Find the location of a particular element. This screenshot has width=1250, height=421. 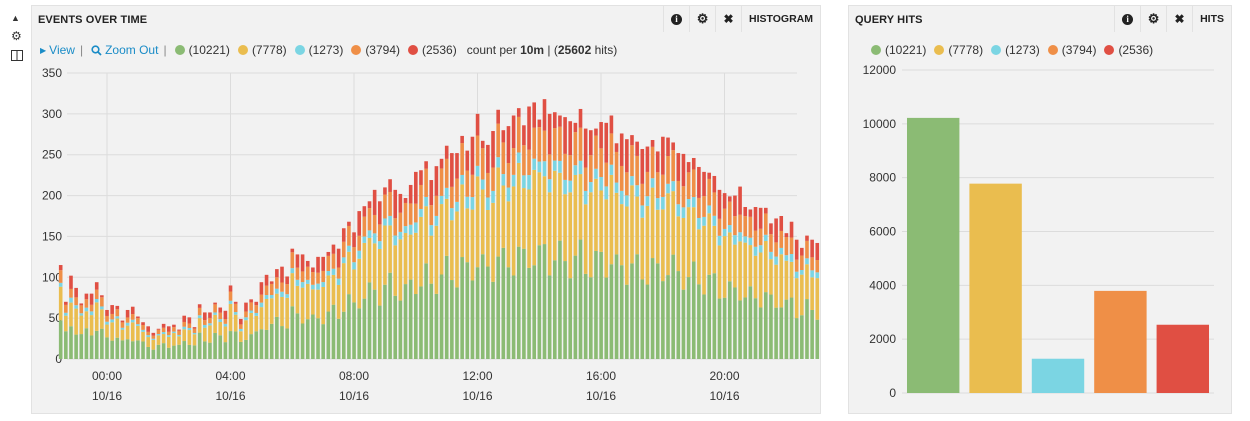

columns-icon is located at coordinates (17, 56).